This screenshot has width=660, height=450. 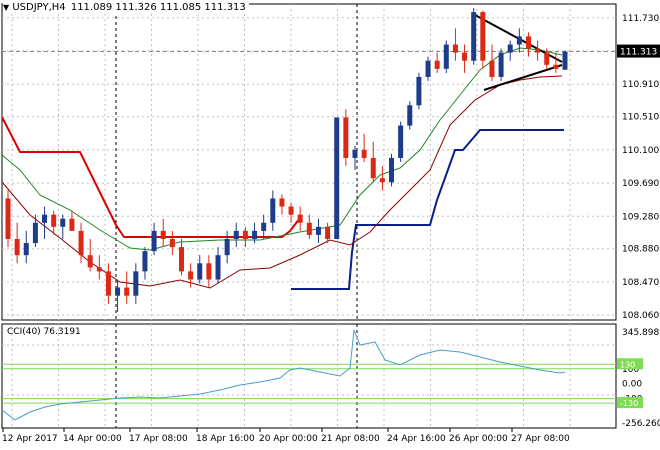 I want to click on cci-level-tag, so click(x=630, y=403).